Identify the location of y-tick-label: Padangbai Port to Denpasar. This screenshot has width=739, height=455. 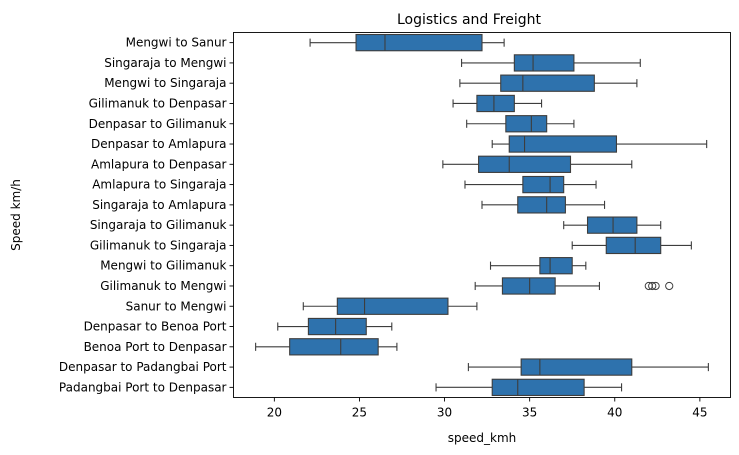
(143, 387).